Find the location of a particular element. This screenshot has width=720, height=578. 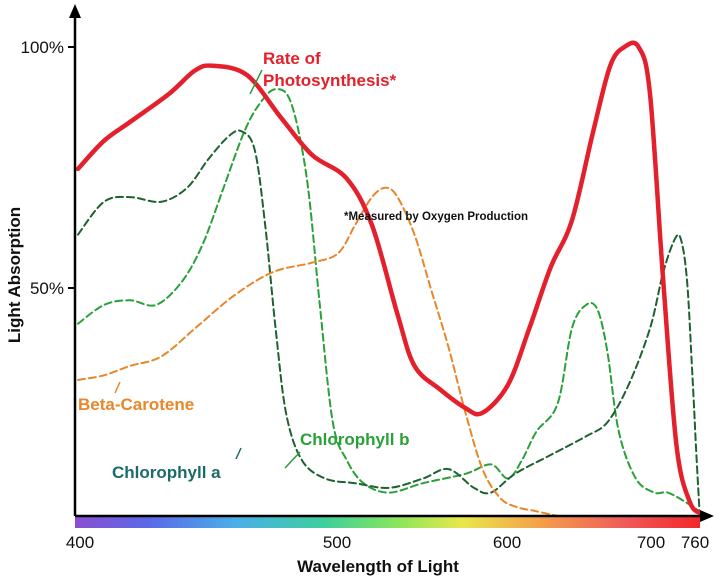

measurement-note: *Measured by Oxygen Production is located at coordinates (436, 217).